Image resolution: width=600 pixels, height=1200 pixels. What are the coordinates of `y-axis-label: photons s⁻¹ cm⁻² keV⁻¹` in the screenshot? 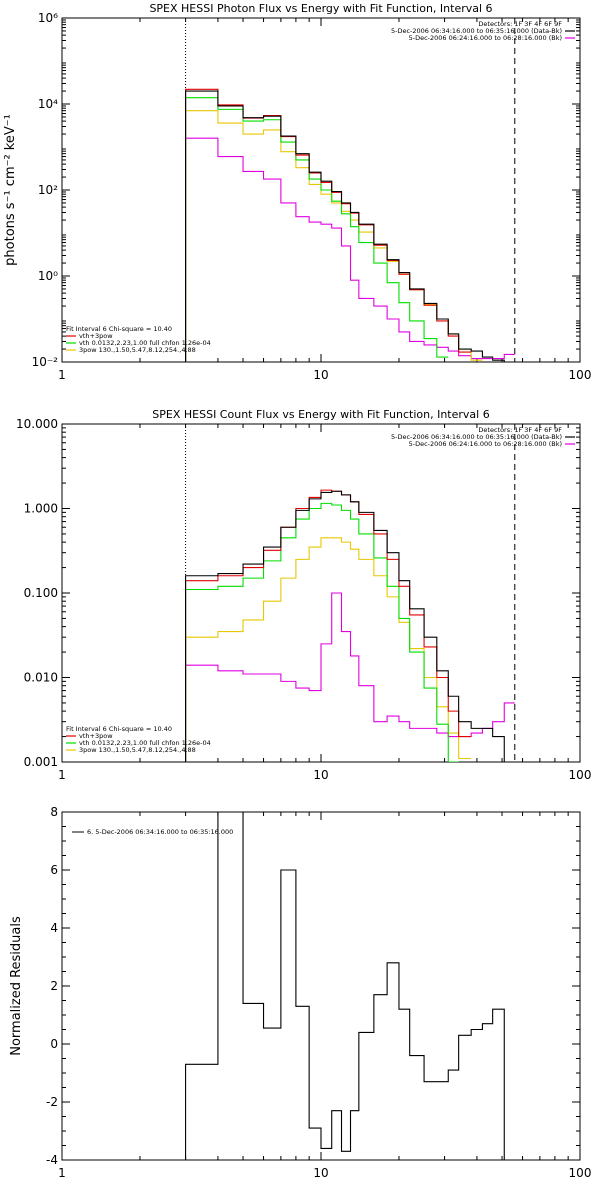 It's located at (10, 190).